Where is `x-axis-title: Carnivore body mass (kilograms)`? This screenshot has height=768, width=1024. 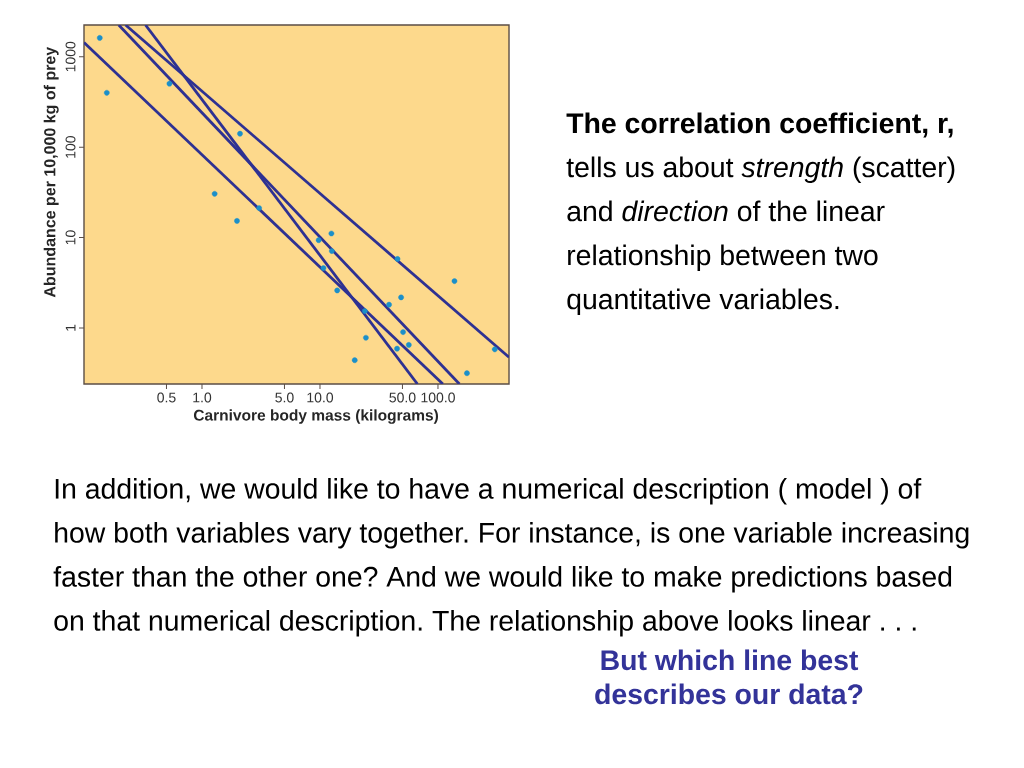
x-axis-title: Carnivore body mass (kilograms) is located at coordinates (316, 416).